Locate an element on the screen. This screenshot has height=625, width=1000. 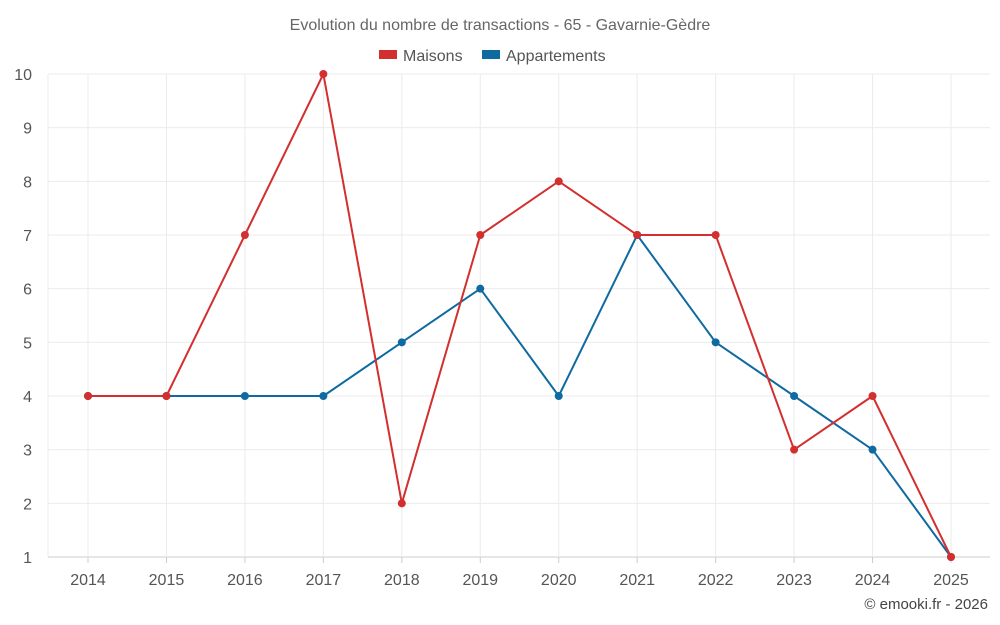
legend: Maisons Appartements is located at coordinates (492, 56).